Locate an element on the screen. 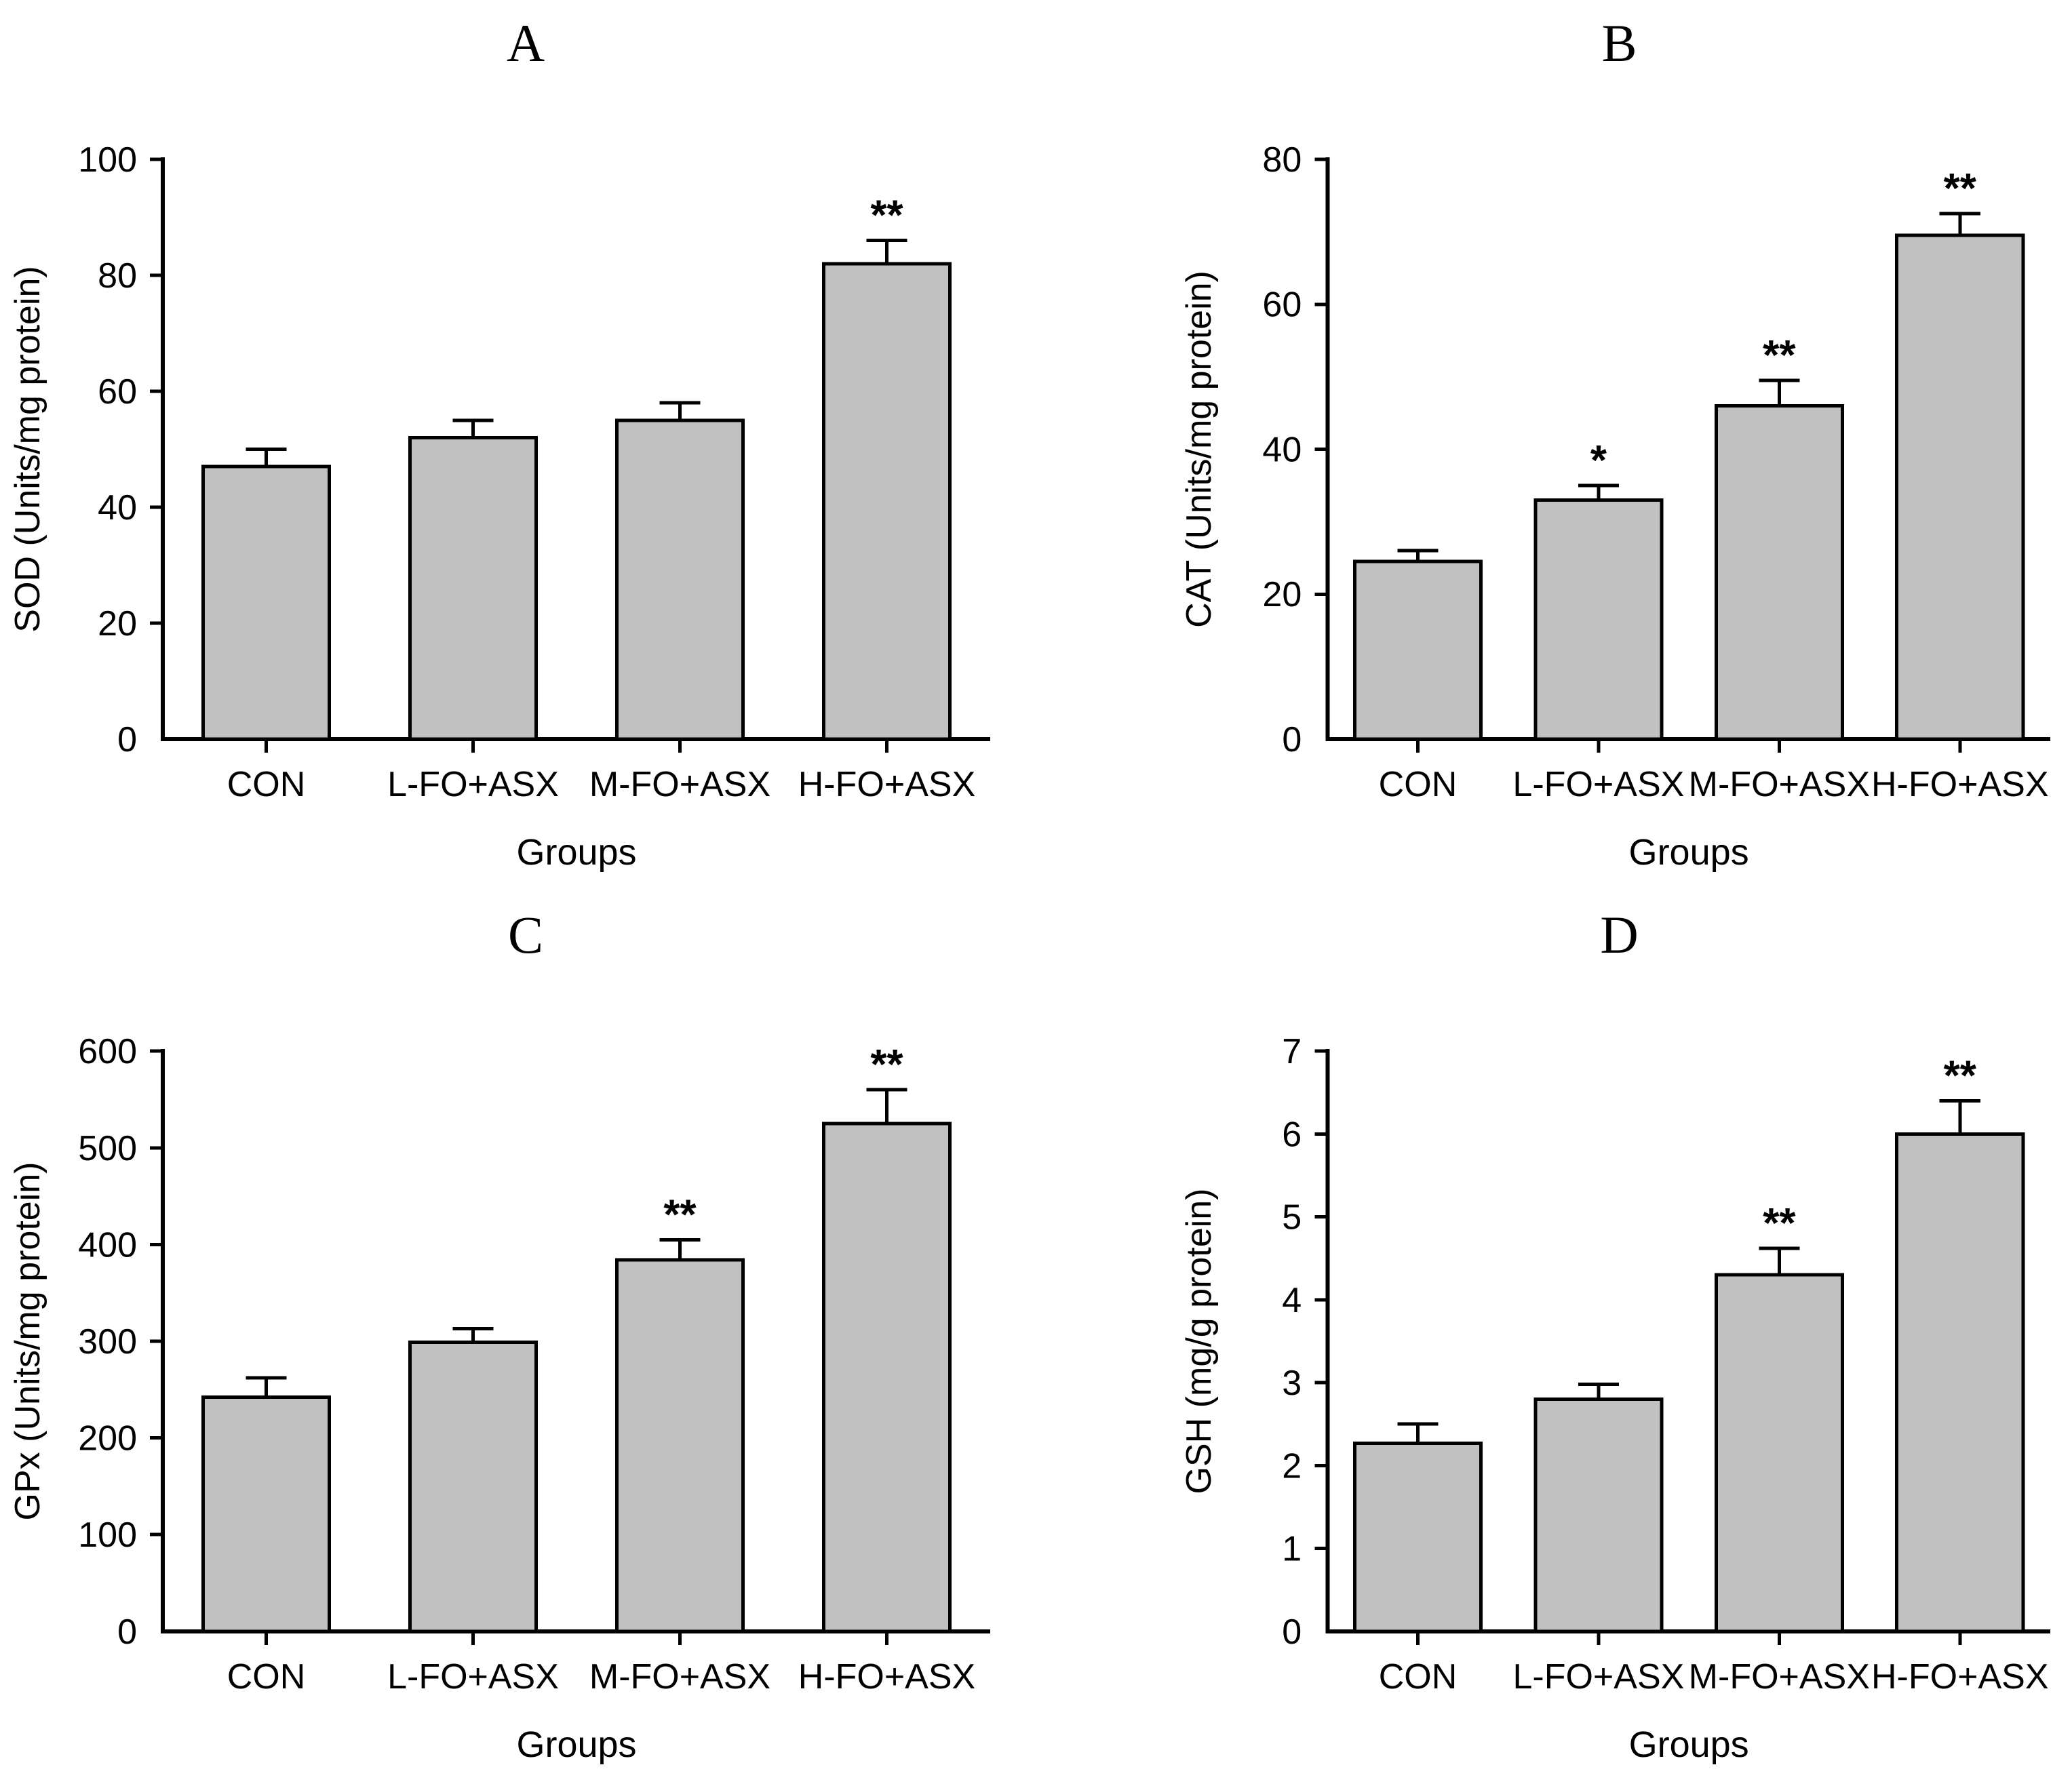  y-axis-title: GPx (Units/mg protein) is located at coordinates (27, 1341).